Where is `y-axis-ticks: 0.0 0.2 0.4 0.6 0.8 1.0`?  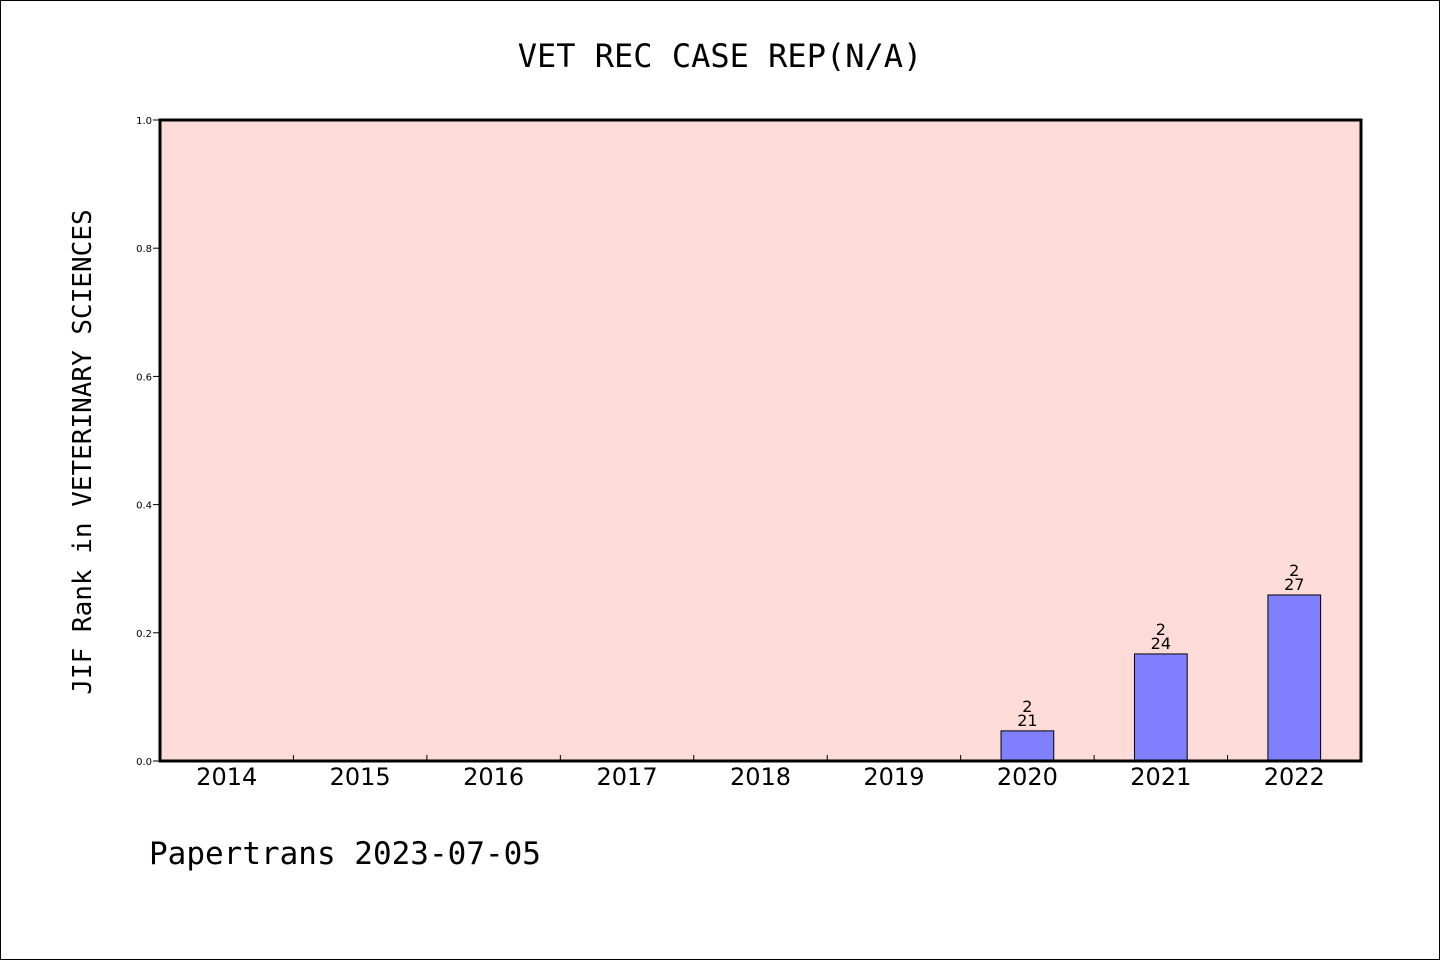 y-axis-ticks: 0.0 0.2 0.4 0.6 0.8 1.0 is located at coordinates (148, 442).